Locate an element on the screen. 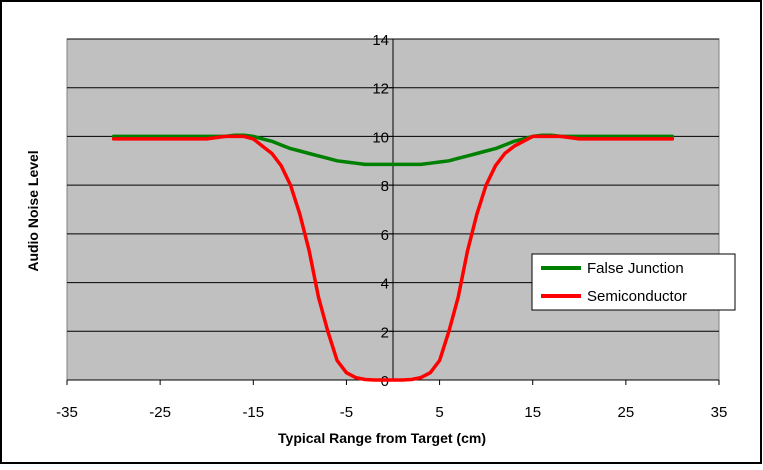  y-tick-label: 8 is located at coordinates (385, 186).